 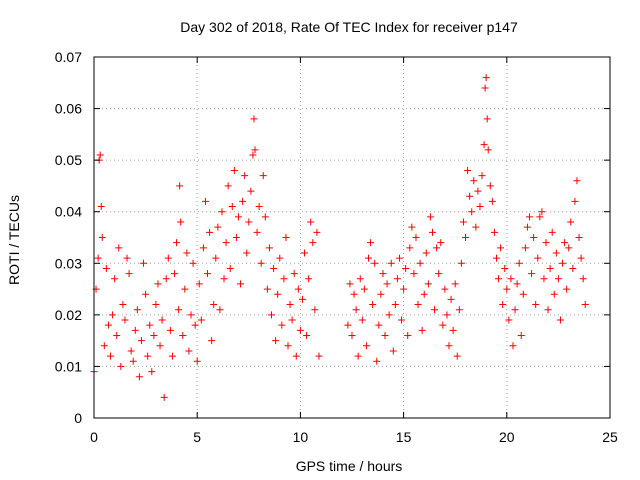 I want to click on x-tick-label: 5, so click(x=197, y=437).